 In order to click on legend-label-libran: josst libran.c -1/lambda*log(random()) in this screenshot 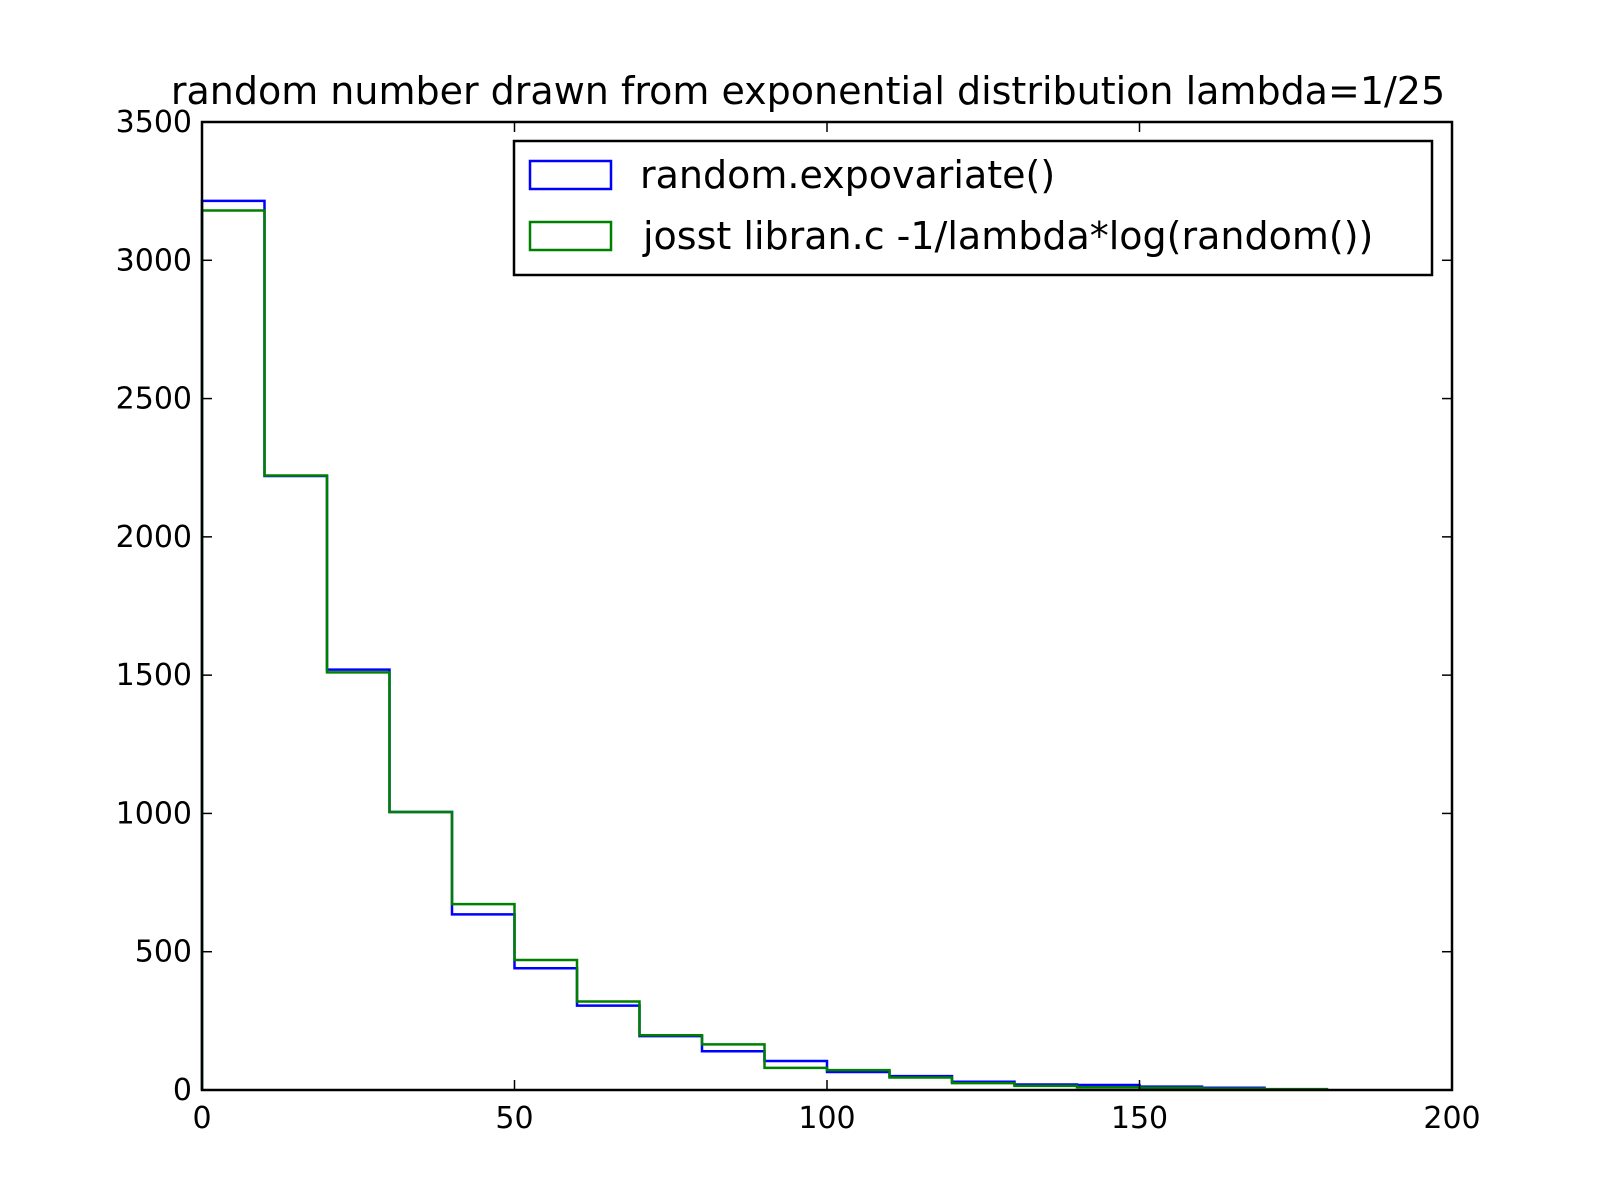, I will do `click(1007, 236)`.